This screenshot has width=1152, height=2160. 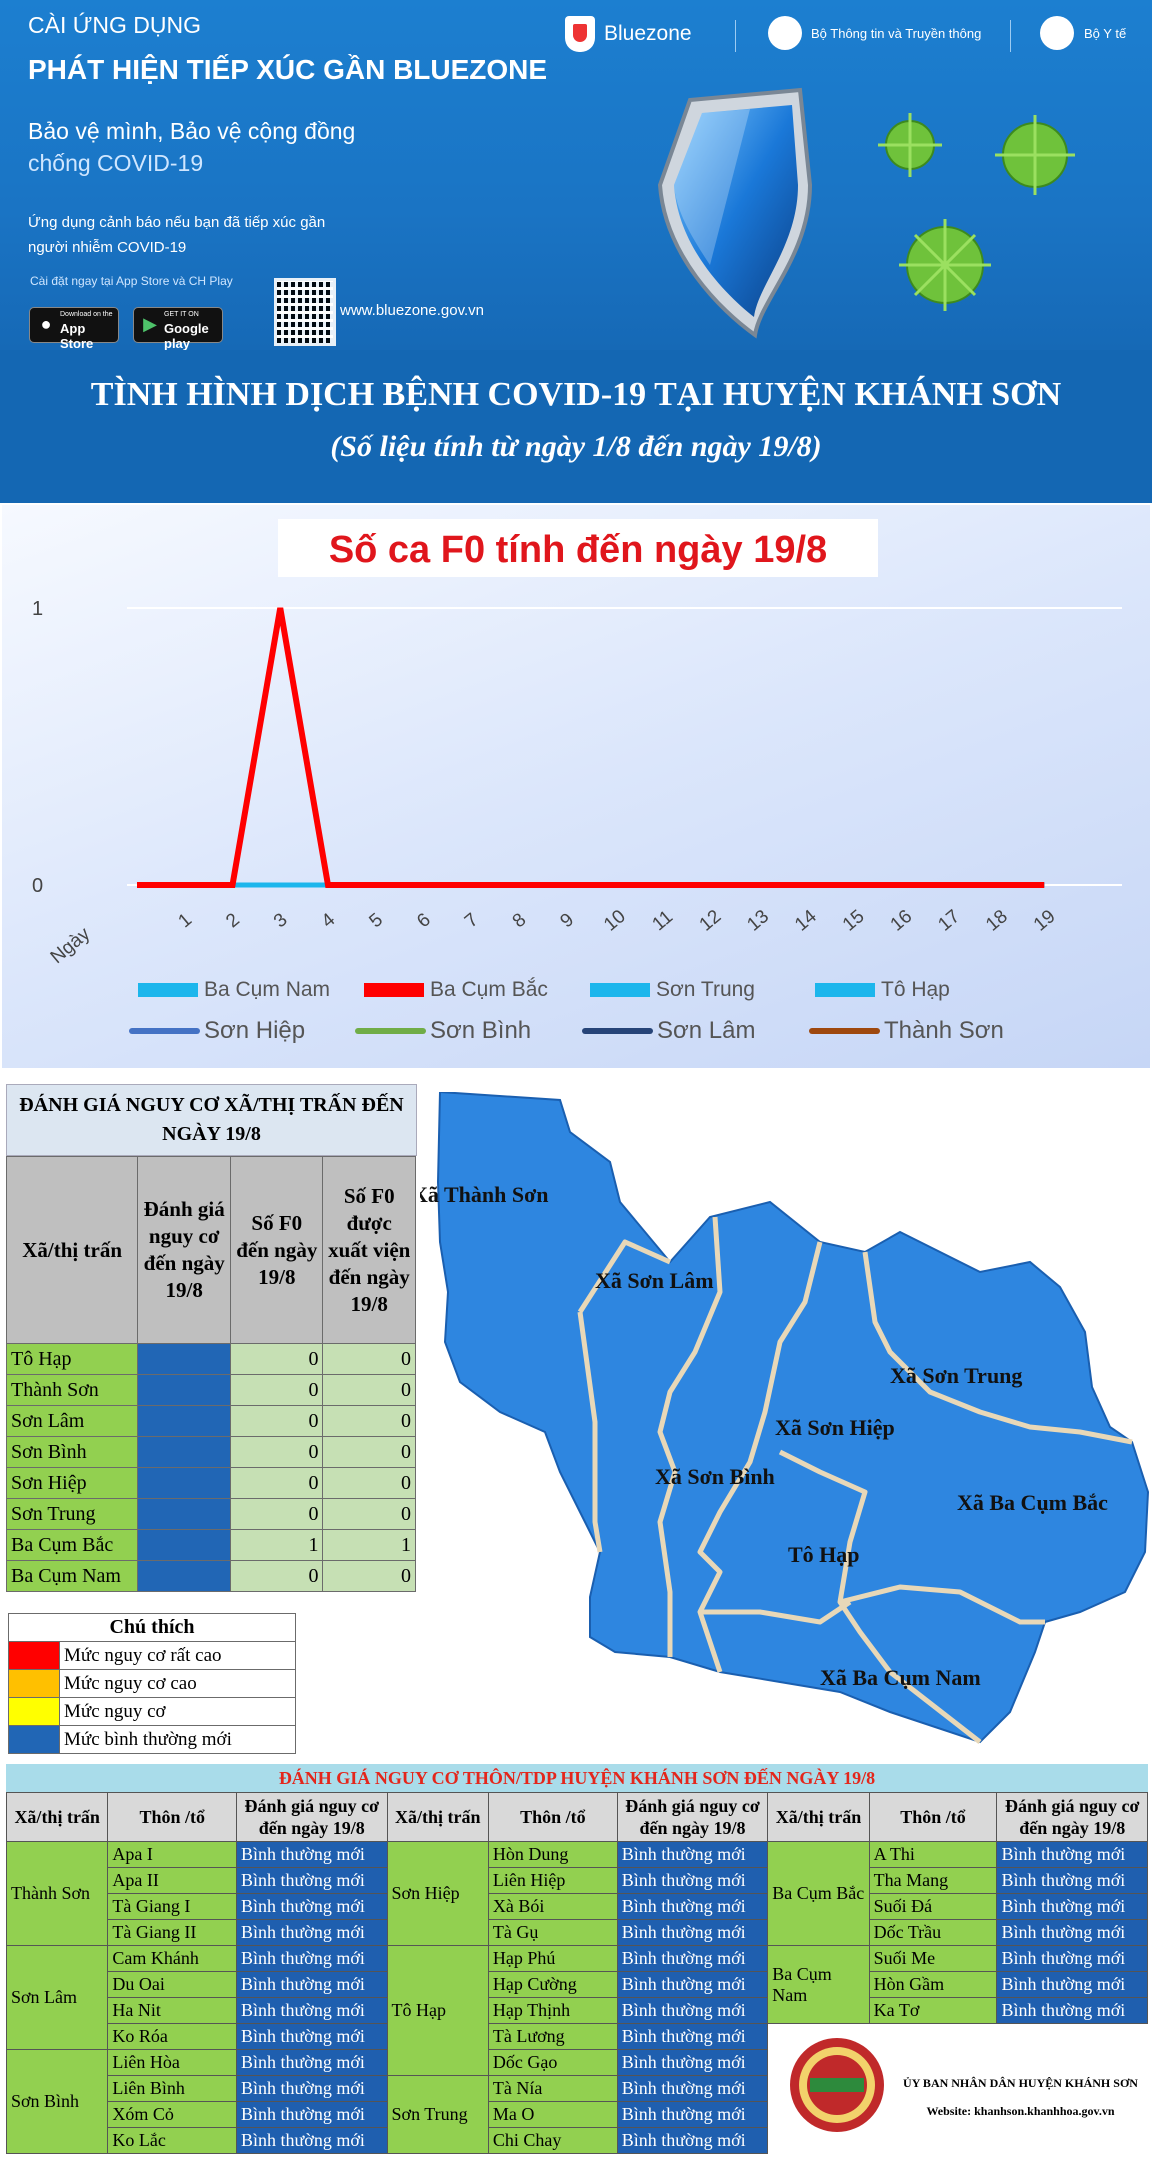 I want to click on ministry-info-text: Bộ Thông tin và Truyền thông, so click(x=896, y=33).